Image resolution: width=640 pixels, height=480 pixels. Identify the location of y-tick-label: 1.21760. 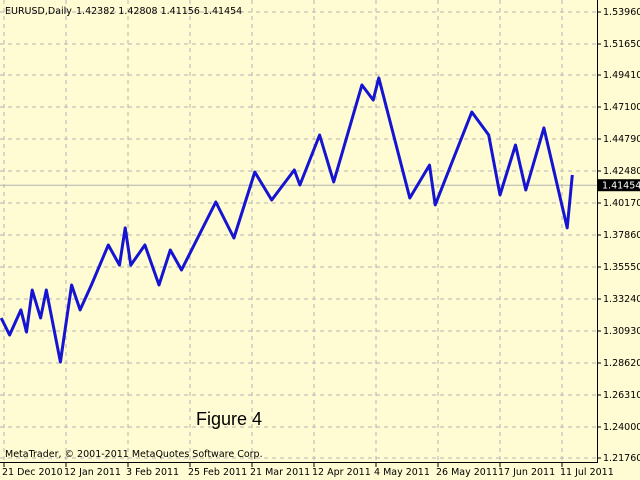
(621, 458).